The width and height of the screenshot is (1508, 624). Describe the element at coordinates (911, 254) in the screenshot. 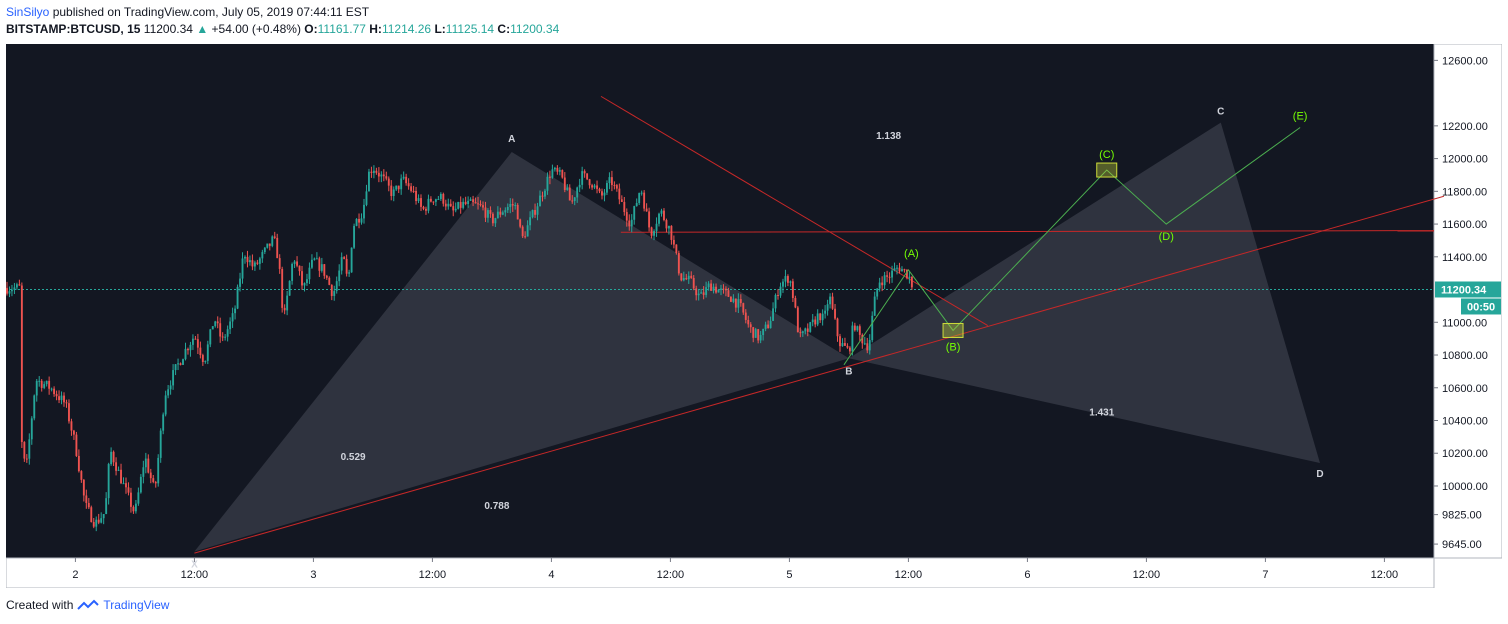

I see `wave-label-a: (A)` at that location.